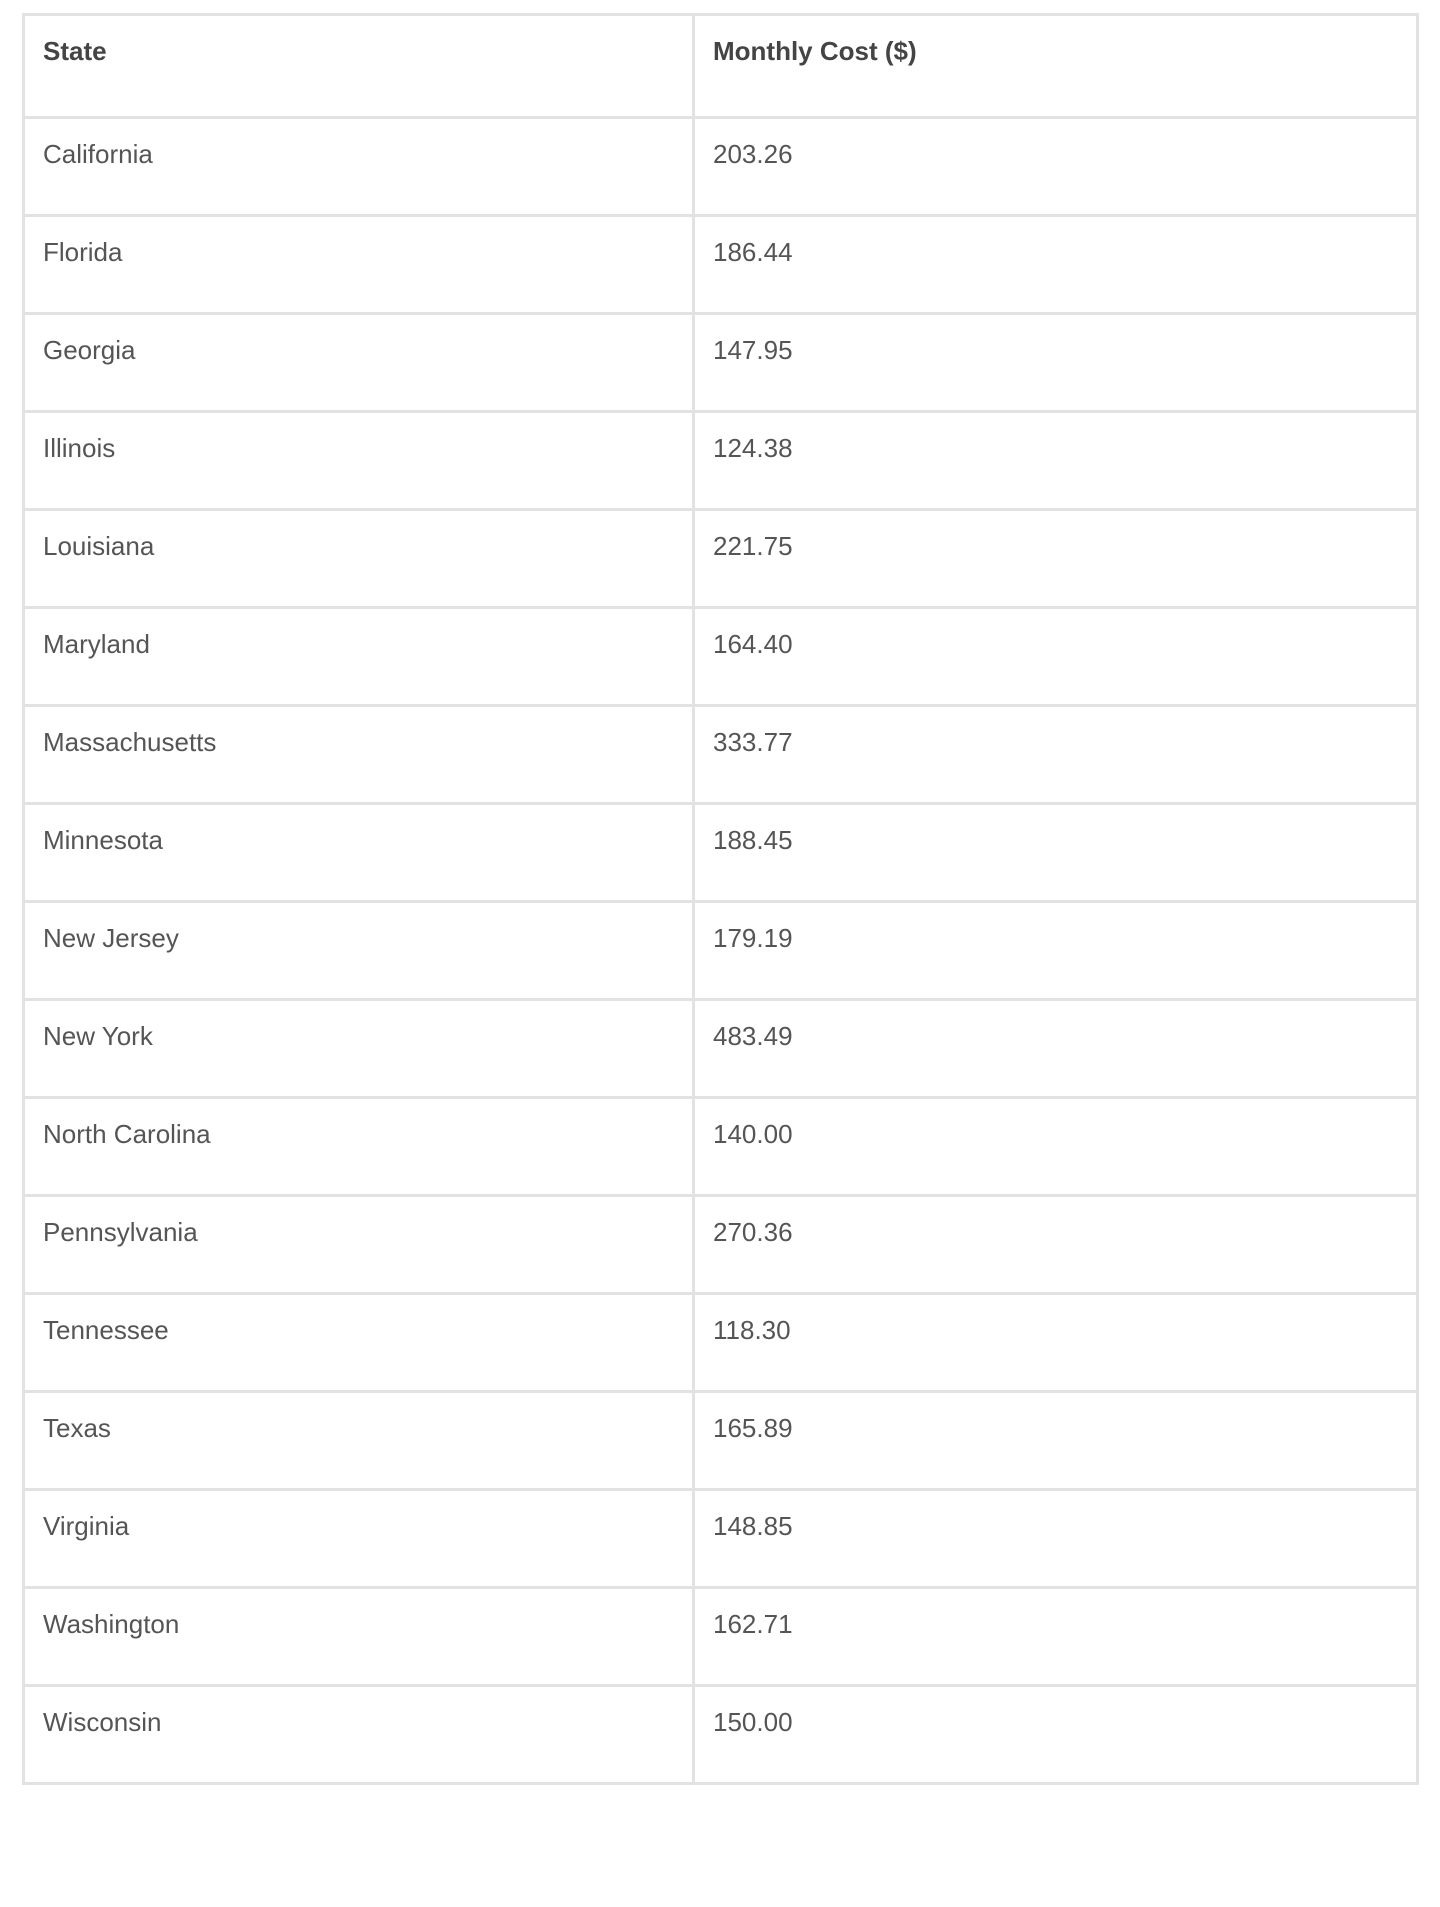 The width and height of the screenshot is (1440, 1907). I want to click on table-row: Washington 162.71, so click(720, 1636).